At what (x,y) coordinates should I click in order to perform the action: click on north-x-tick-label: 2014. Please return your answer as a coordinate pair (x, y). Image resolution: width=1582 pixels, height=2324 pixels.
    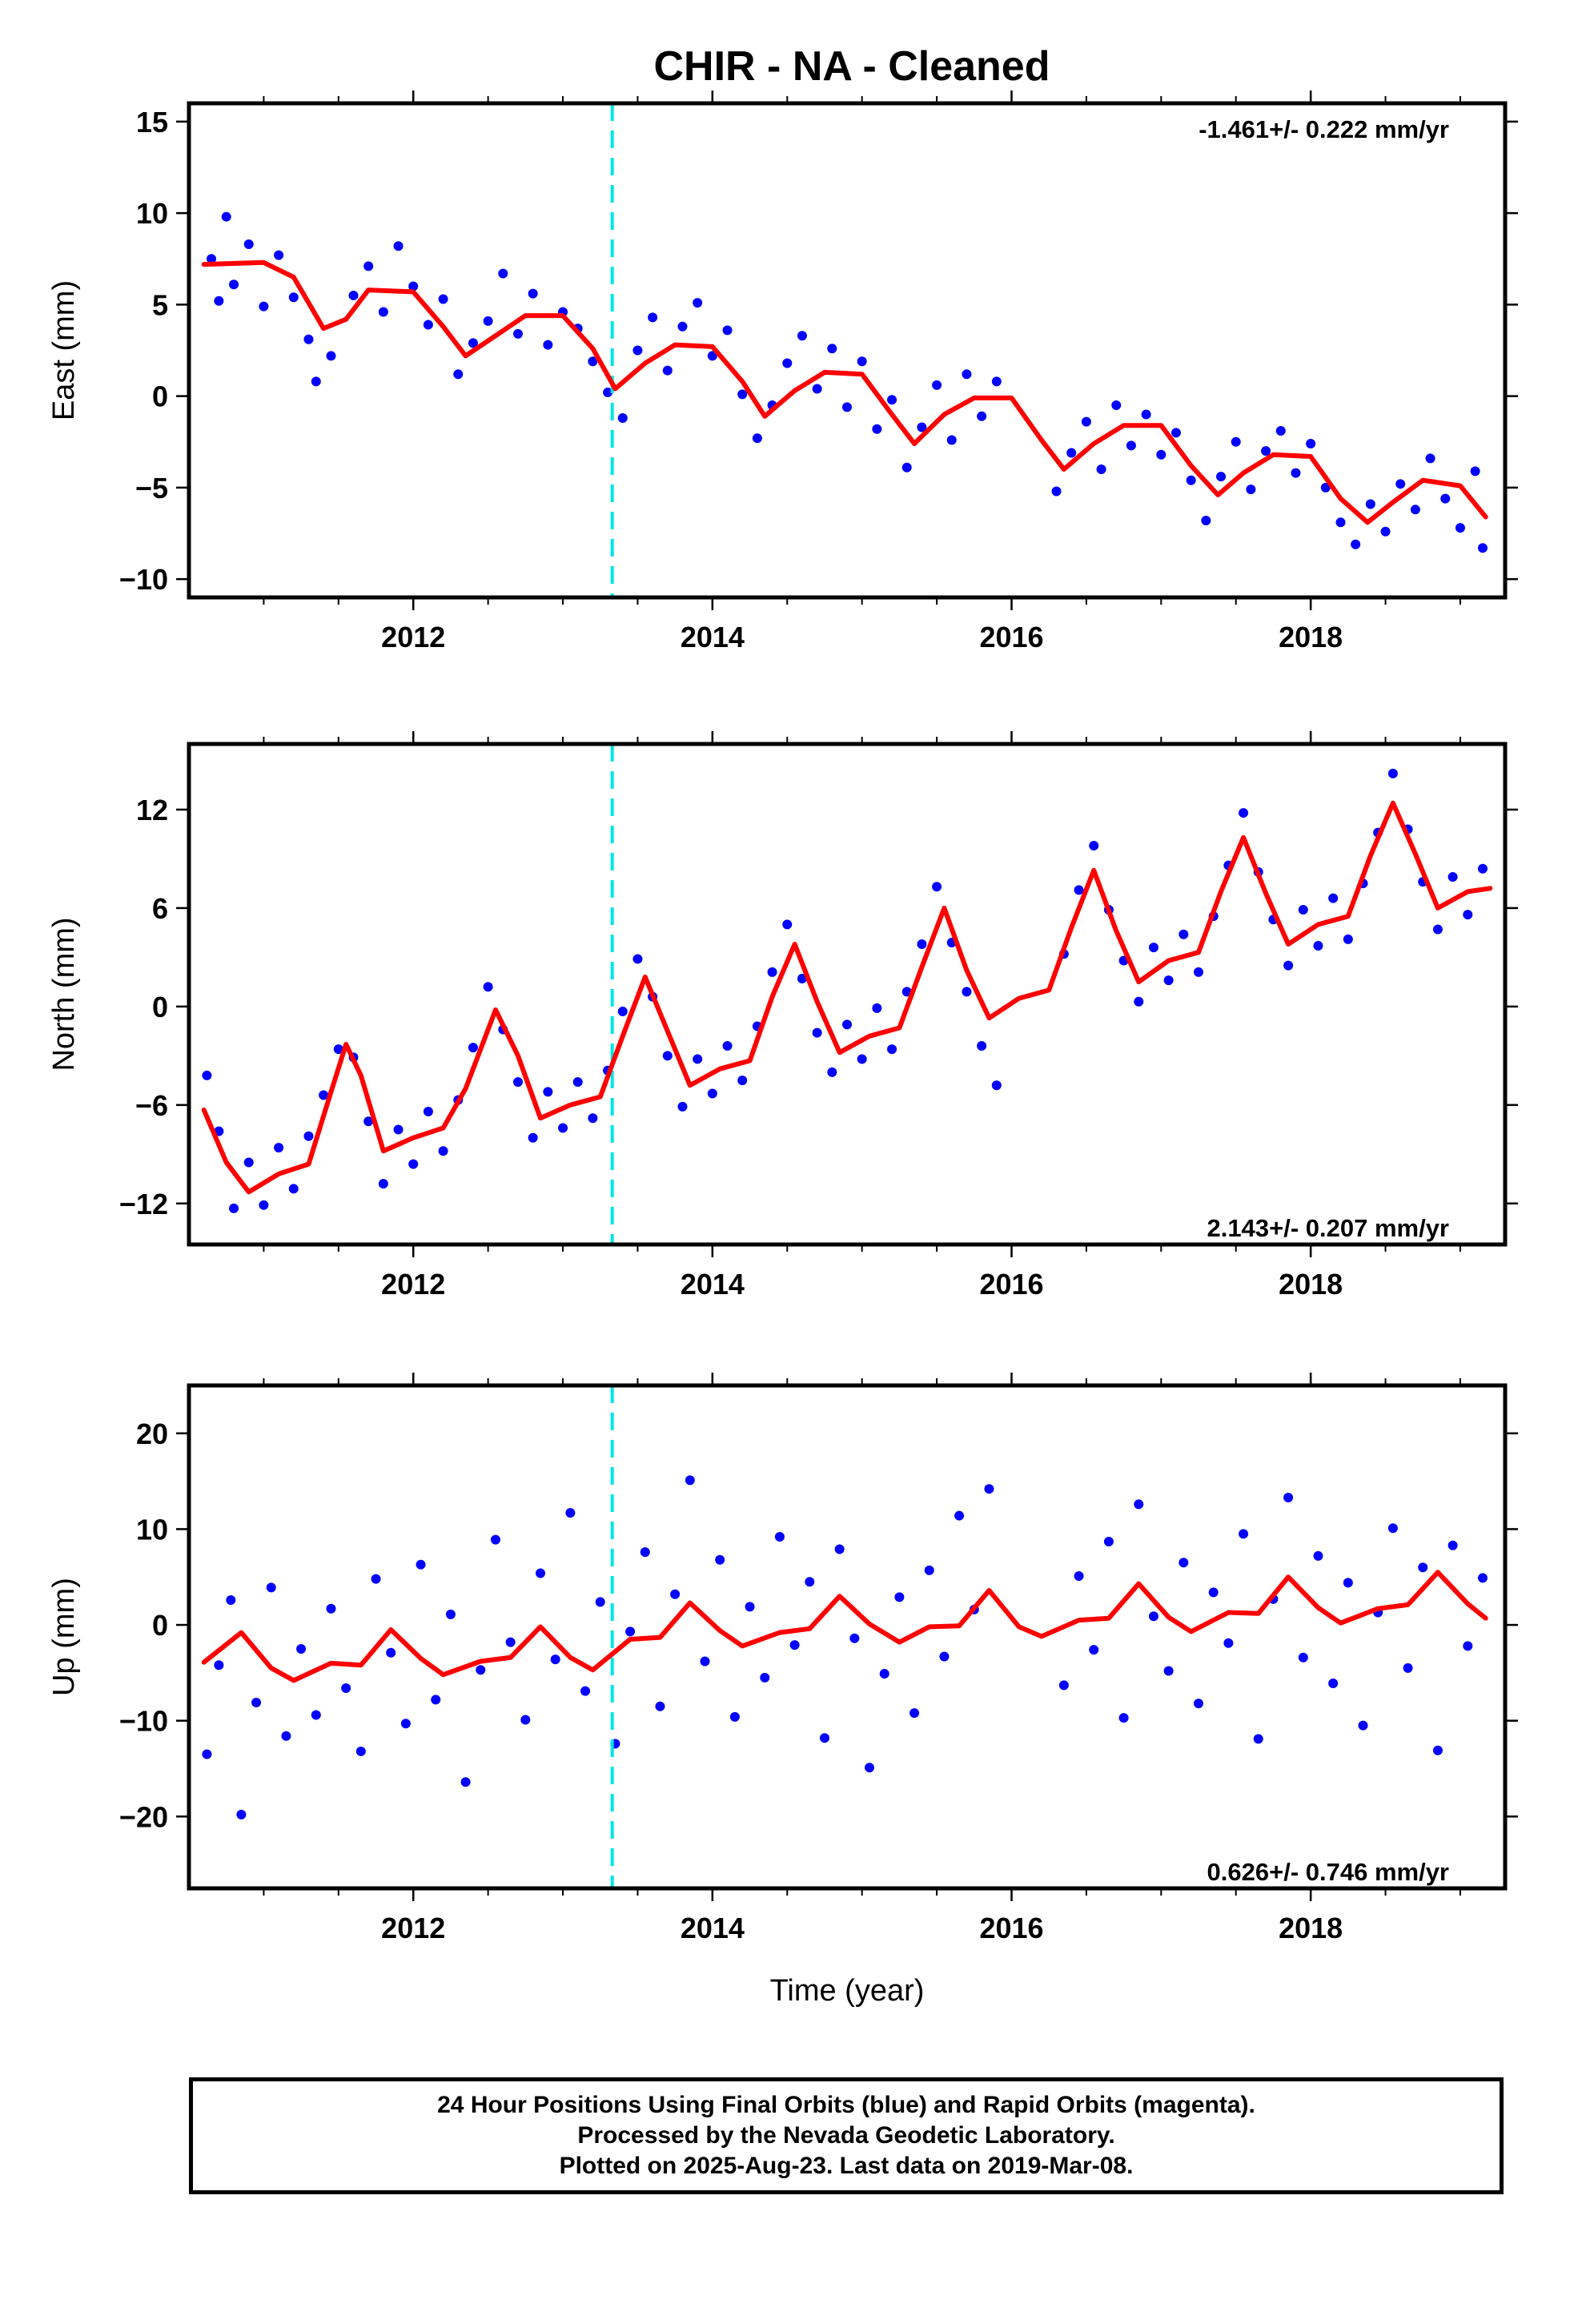
    Looking at the image, I should click on (713, 1284).